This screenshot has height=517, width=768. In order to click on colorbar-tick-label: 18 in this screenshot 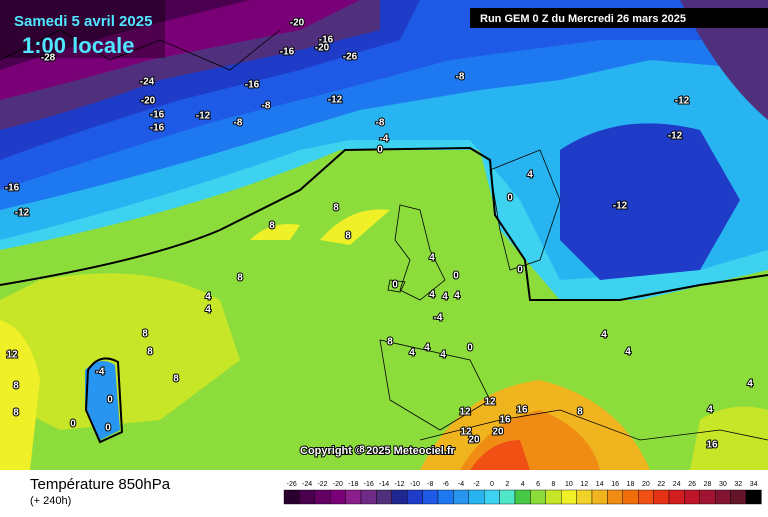, I will do `click(631, 484)`.